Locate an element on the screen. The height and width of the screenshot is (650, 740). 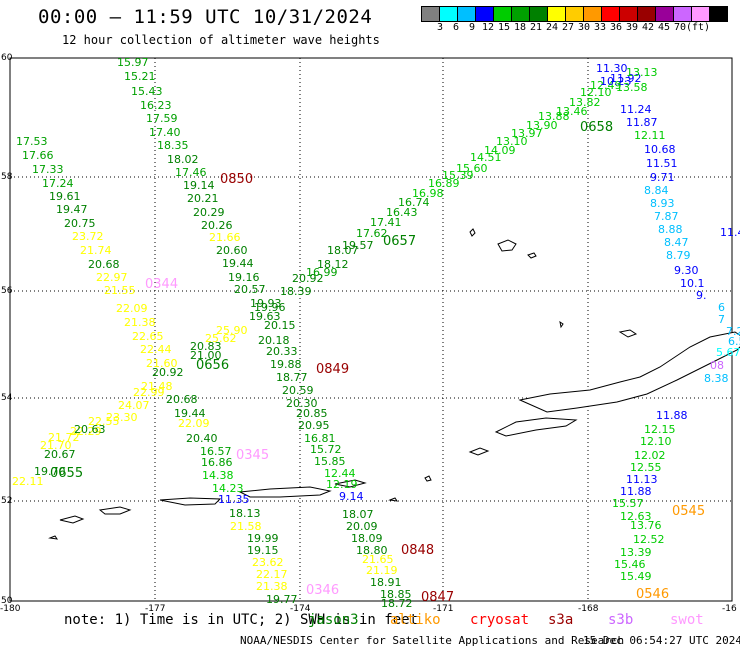
swh-reading: 20.18 is located at coordinates (274, 340).